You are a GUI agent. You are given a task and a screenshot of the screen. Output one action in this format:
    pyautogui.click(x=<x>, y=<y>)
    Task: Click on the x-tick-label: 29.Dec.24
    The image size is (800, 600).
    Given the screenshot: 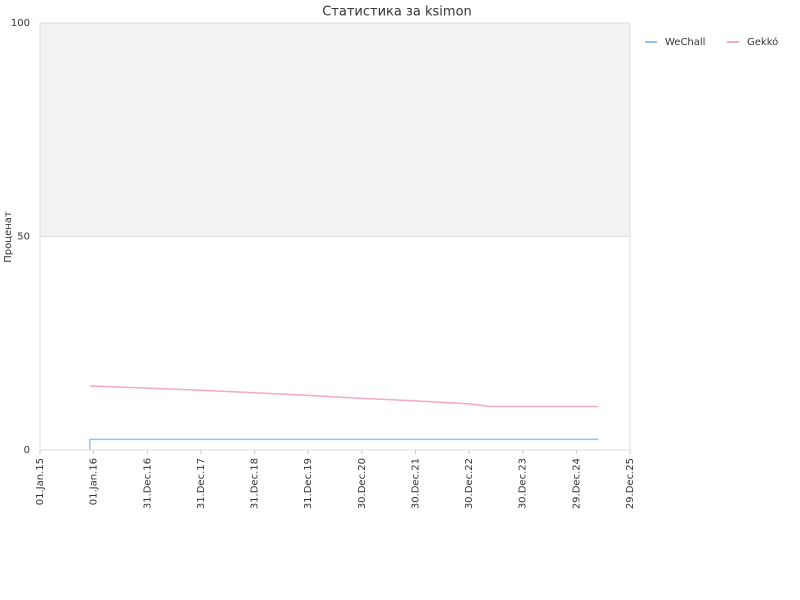 What is the action you would take?
    pyautogui.click(x=576, y=483)
    